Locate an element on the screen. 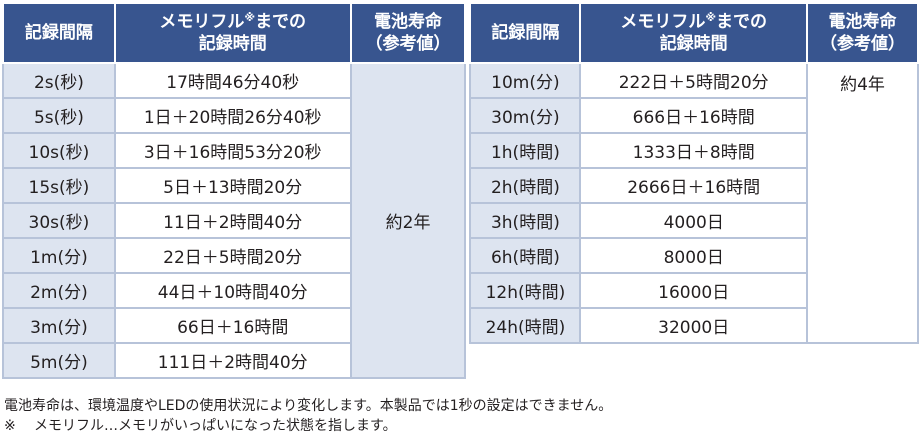 Image resolution: width=919 pixels, height=437 pixels. interval-cell: 30m(分) is located at coordinates (525, 115).